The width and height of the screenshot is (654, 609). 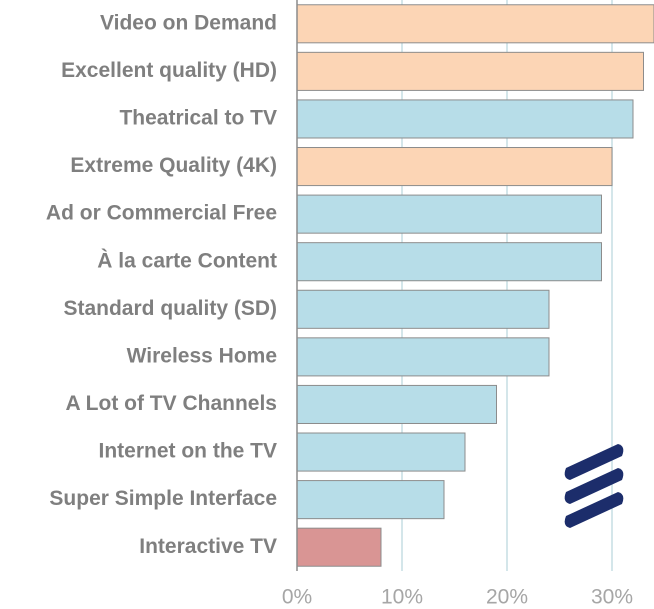 I want to click on x-tick-label: 20%, so click(x=507, y=597).